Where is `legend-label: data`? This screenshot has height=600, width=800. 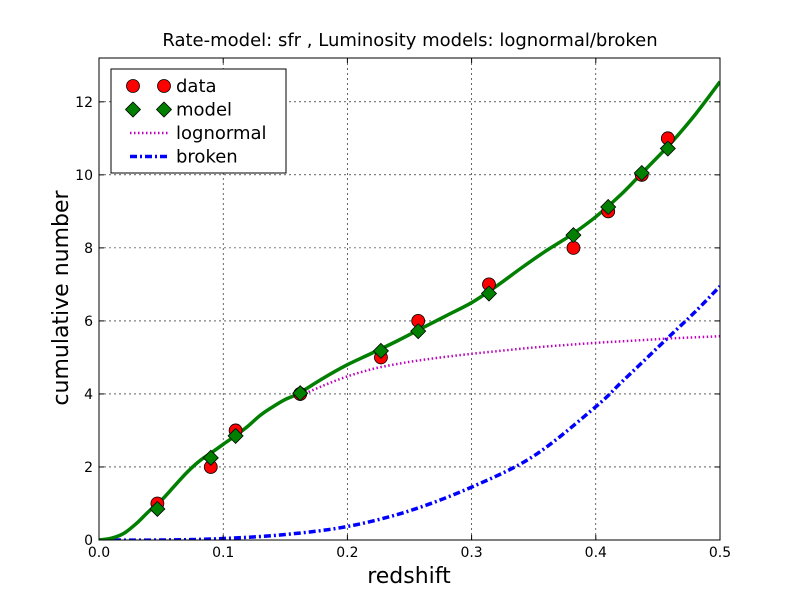
legend-label: data is located at coordinates (196, 86).